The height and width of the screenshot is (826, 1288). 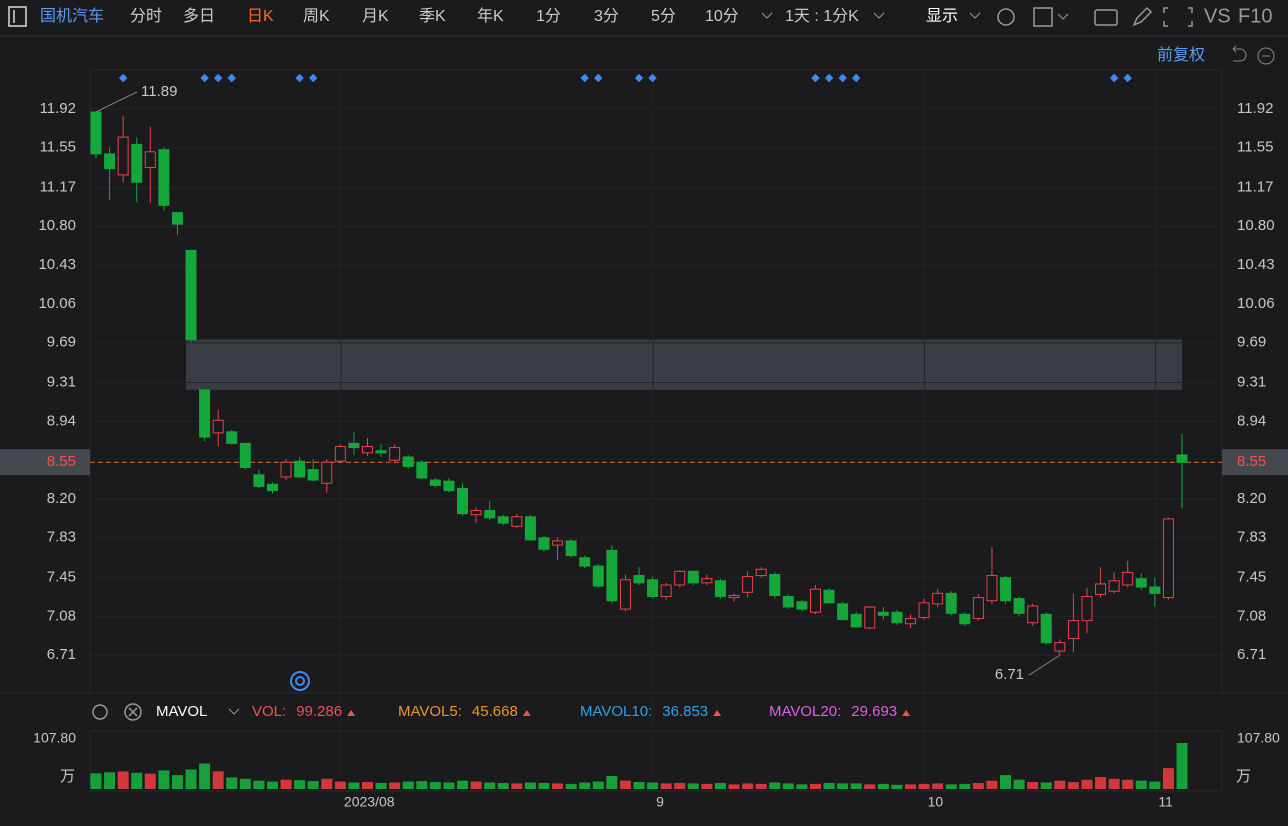 What do you see at coordinates (1142, 16) in the screenshot?
I see `pen-icon` at bounding box center [1142, 16].